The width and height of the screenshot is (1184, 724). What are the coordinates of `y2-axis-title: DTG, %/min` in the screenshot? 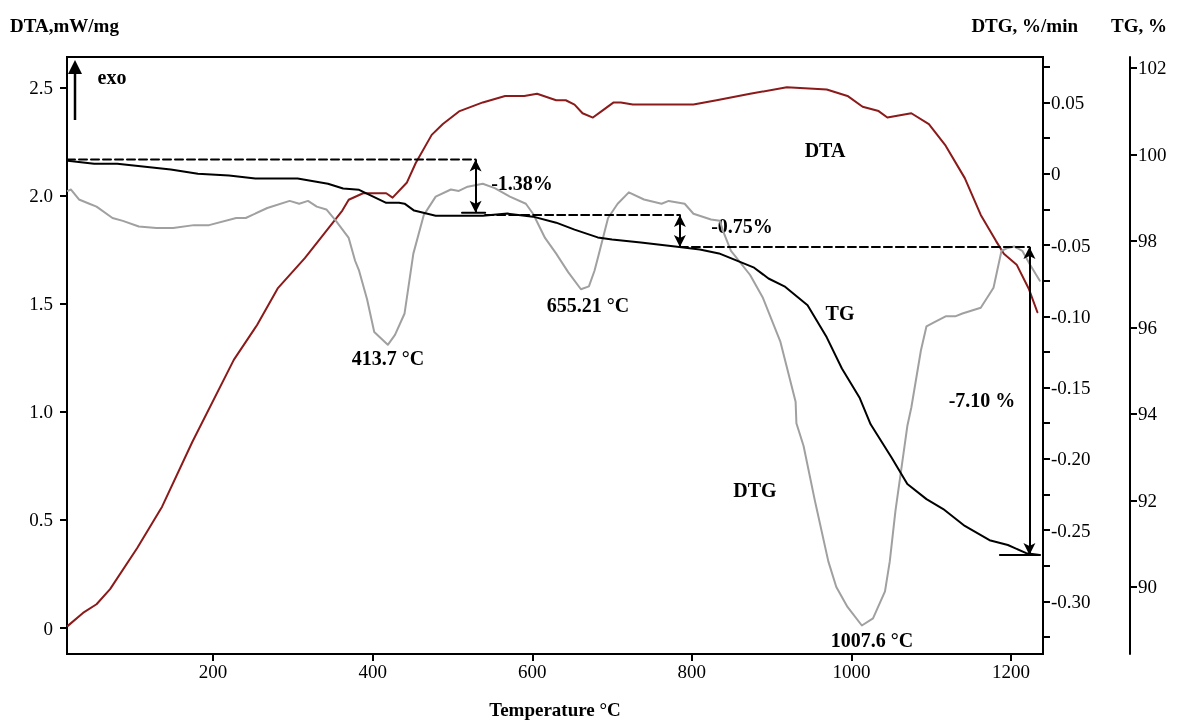 It's located at (1025, 25).